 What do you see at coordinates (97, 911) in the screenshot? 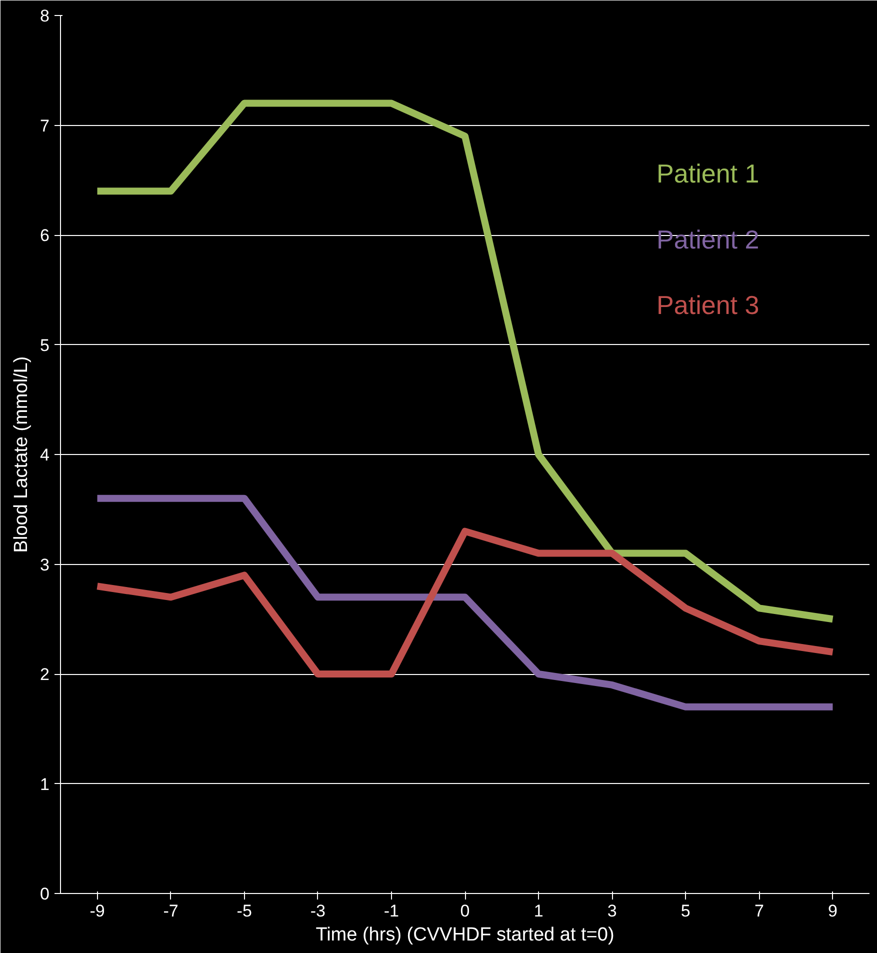
I see `x-tick-label: -9` at bounding box center [97, 911].